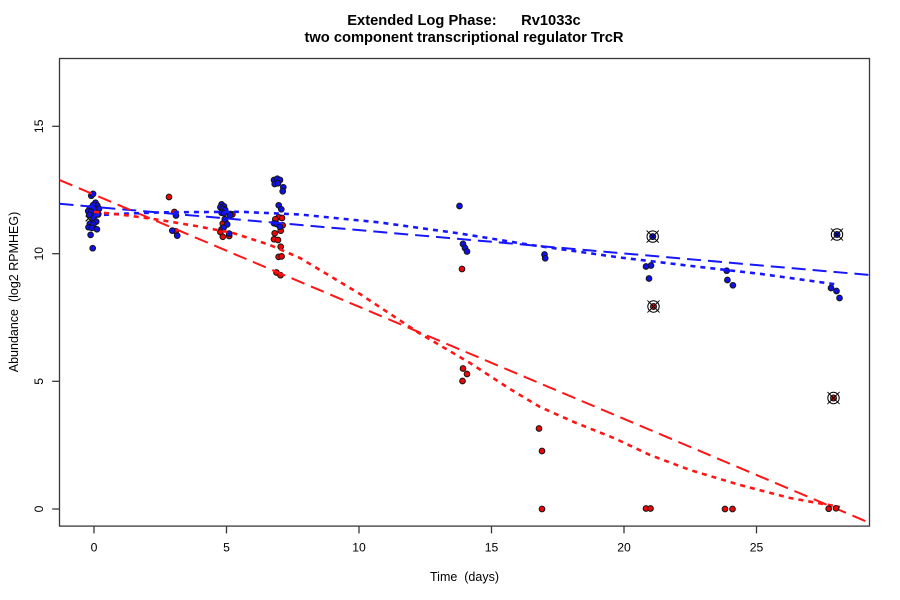 The image size is (900, 600). What do you see at coordinates (463, 21) in the screenshot?
I see `svg-text:Extended Log Phase: Rv103: Extended Log Phase: Rv1033c` at bounding box center [463, 21].